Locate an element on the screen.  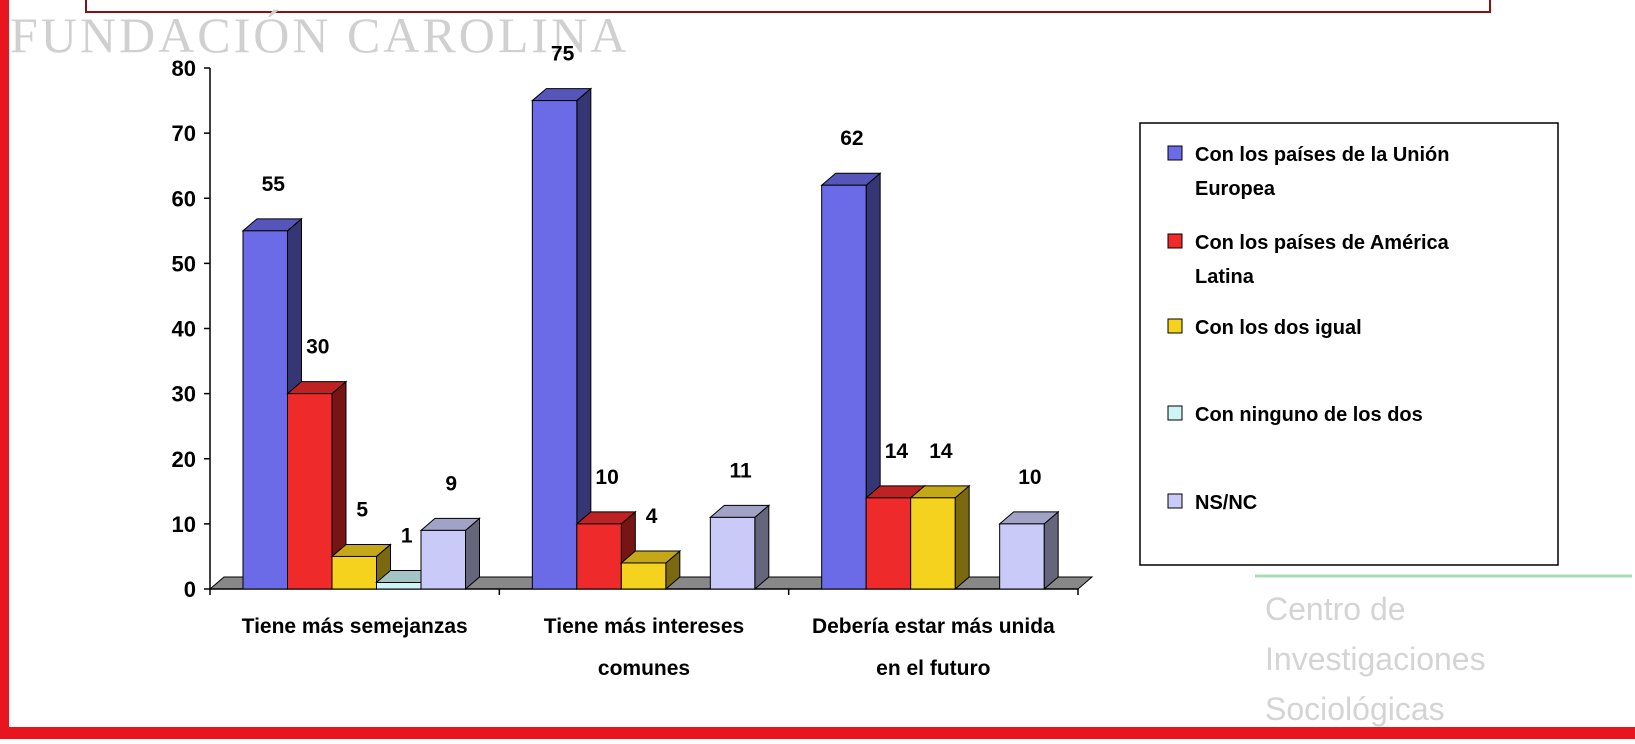
title-box is located at coordinates (788, 6).